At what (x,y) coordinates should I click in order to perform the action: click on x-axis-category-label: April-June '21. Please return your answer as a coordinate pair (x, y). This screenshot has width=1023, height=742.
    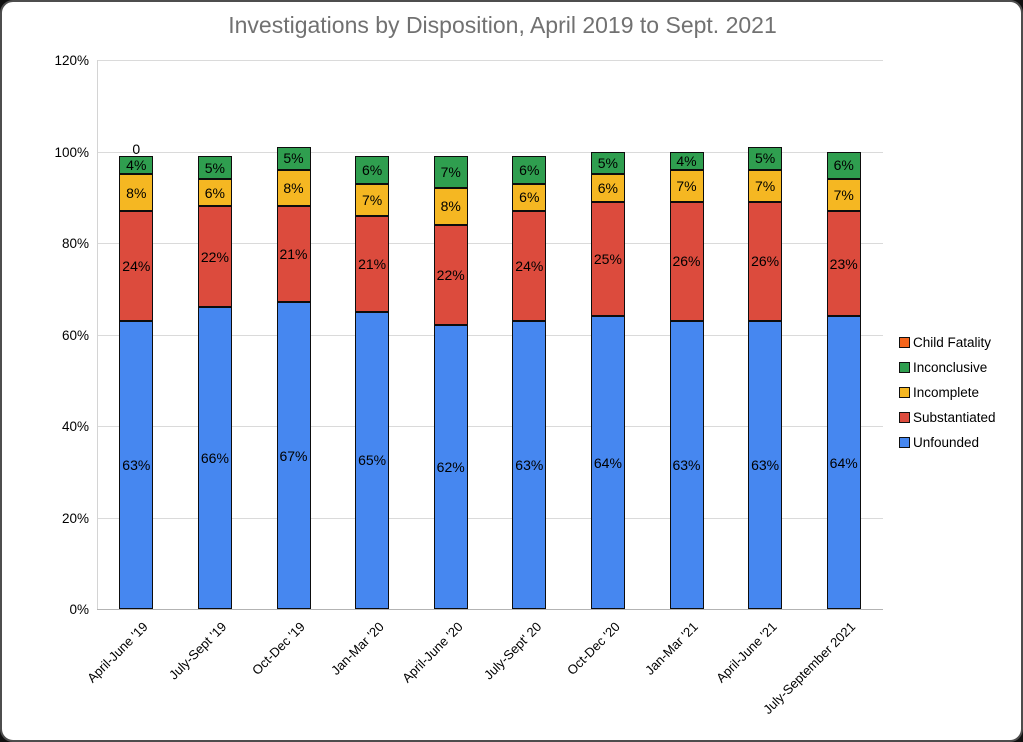
    Looking at the image, I should click on (746, 652).